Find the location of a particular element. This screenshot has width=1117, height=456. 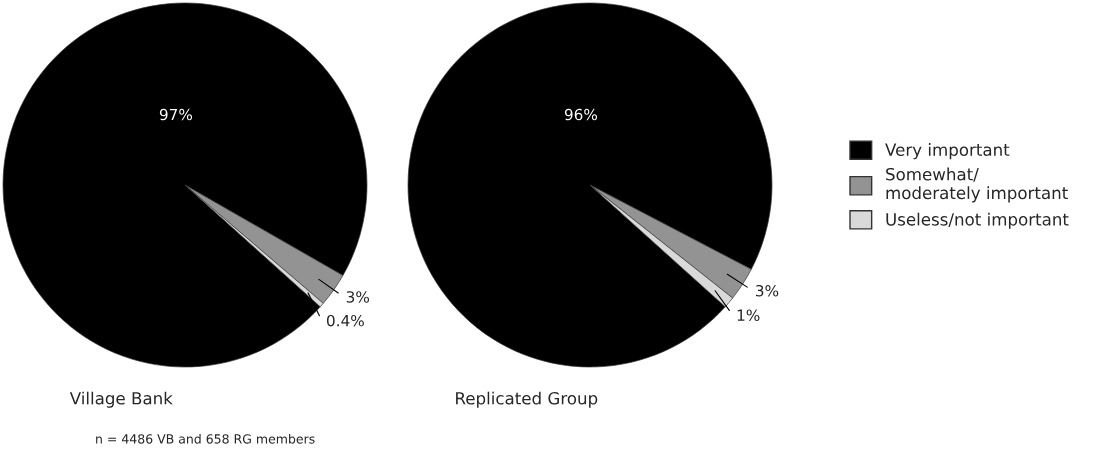

text: Village Bank is located at coordinates (121, 399).